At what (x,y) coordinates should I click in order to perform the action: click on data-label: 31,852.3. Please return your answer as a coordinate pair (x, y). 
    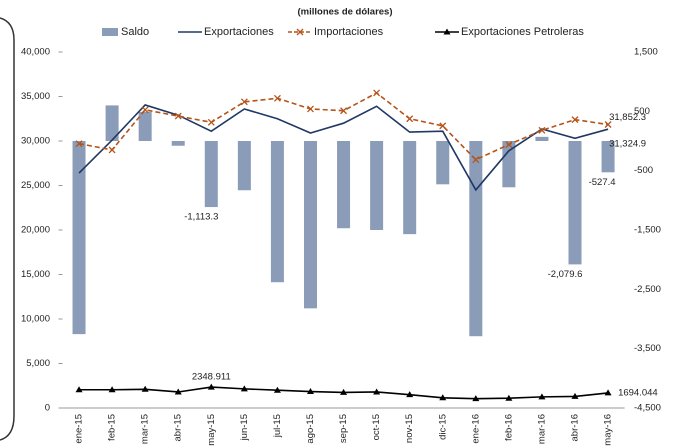
    Looking at the image, I should click on (627, 117).